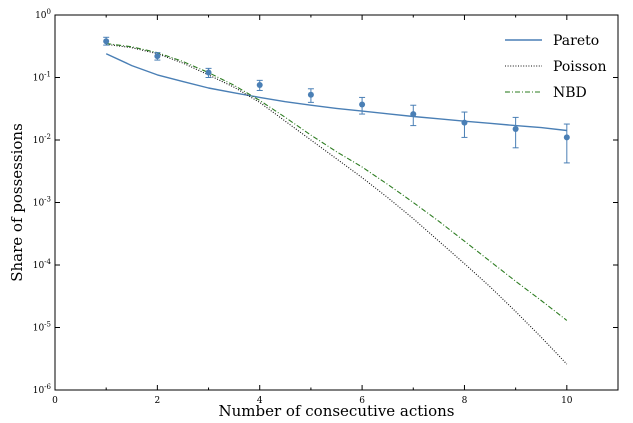  Describe the element at coordinates (42, 139) in the screenshot. I see `y-tick-label: 10⁻²` at that location.